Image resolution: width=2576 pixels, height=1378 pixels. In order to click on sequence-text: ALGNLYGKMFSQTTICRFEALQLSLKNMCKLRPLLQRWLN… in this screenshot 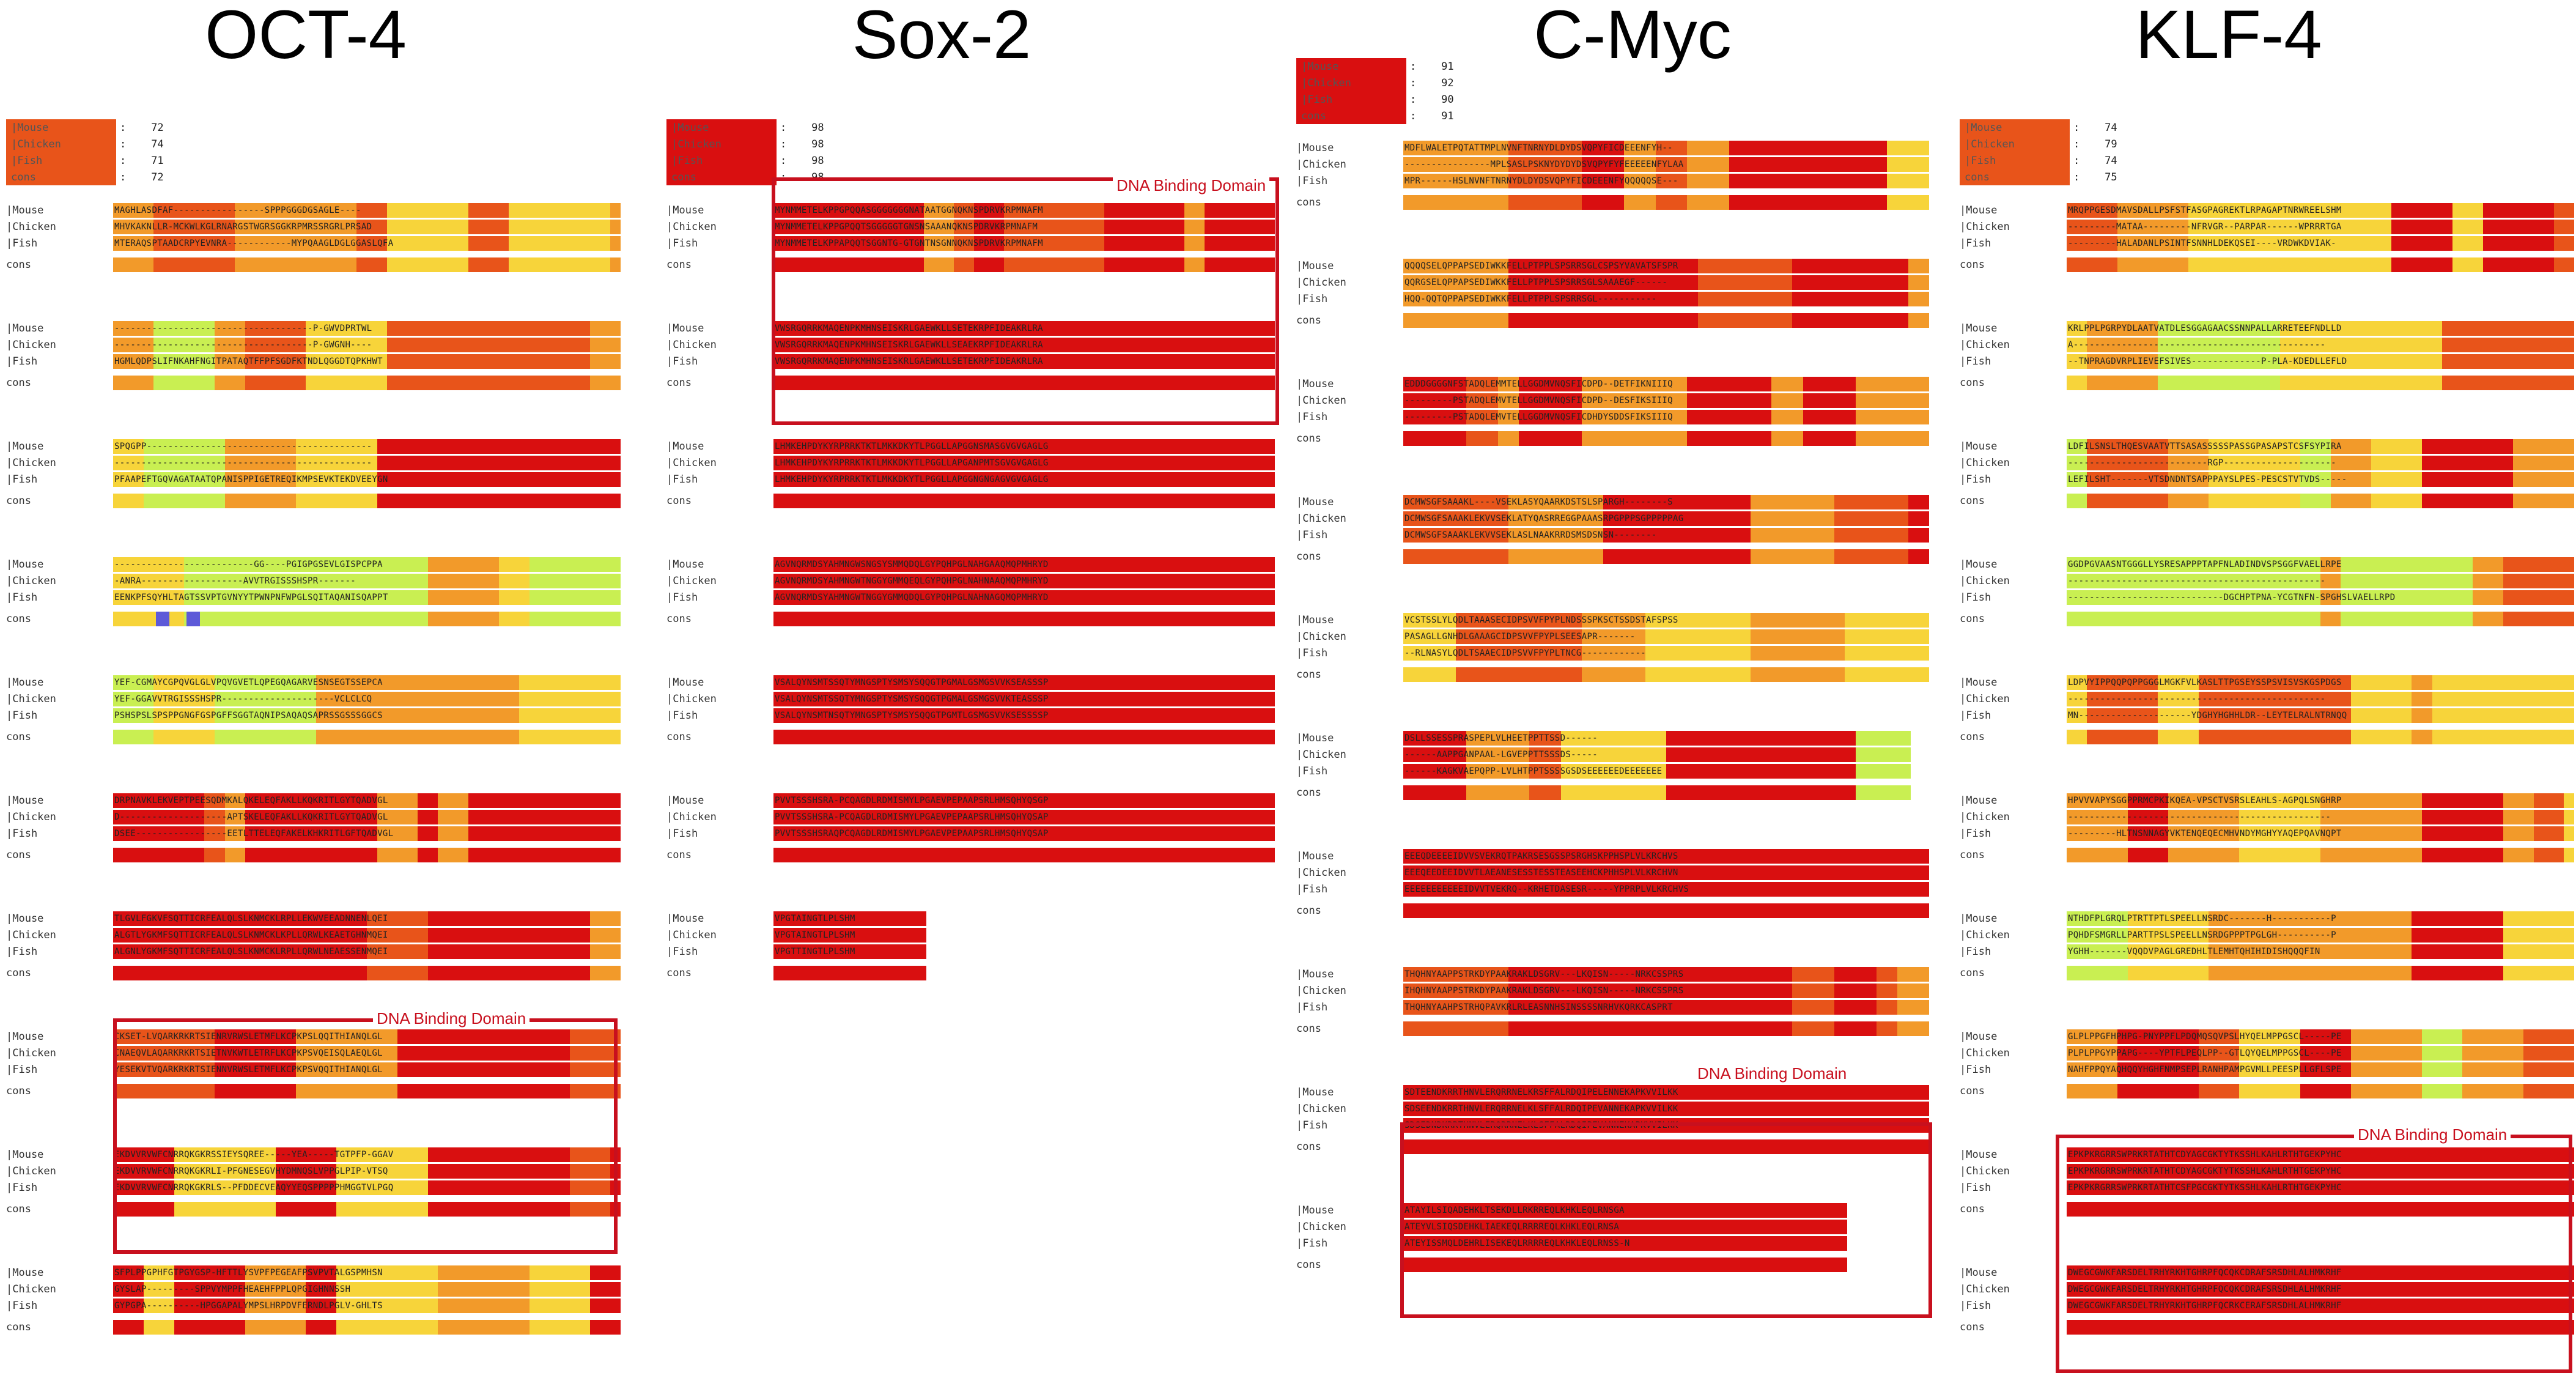, I will do `click(251, 951)`.